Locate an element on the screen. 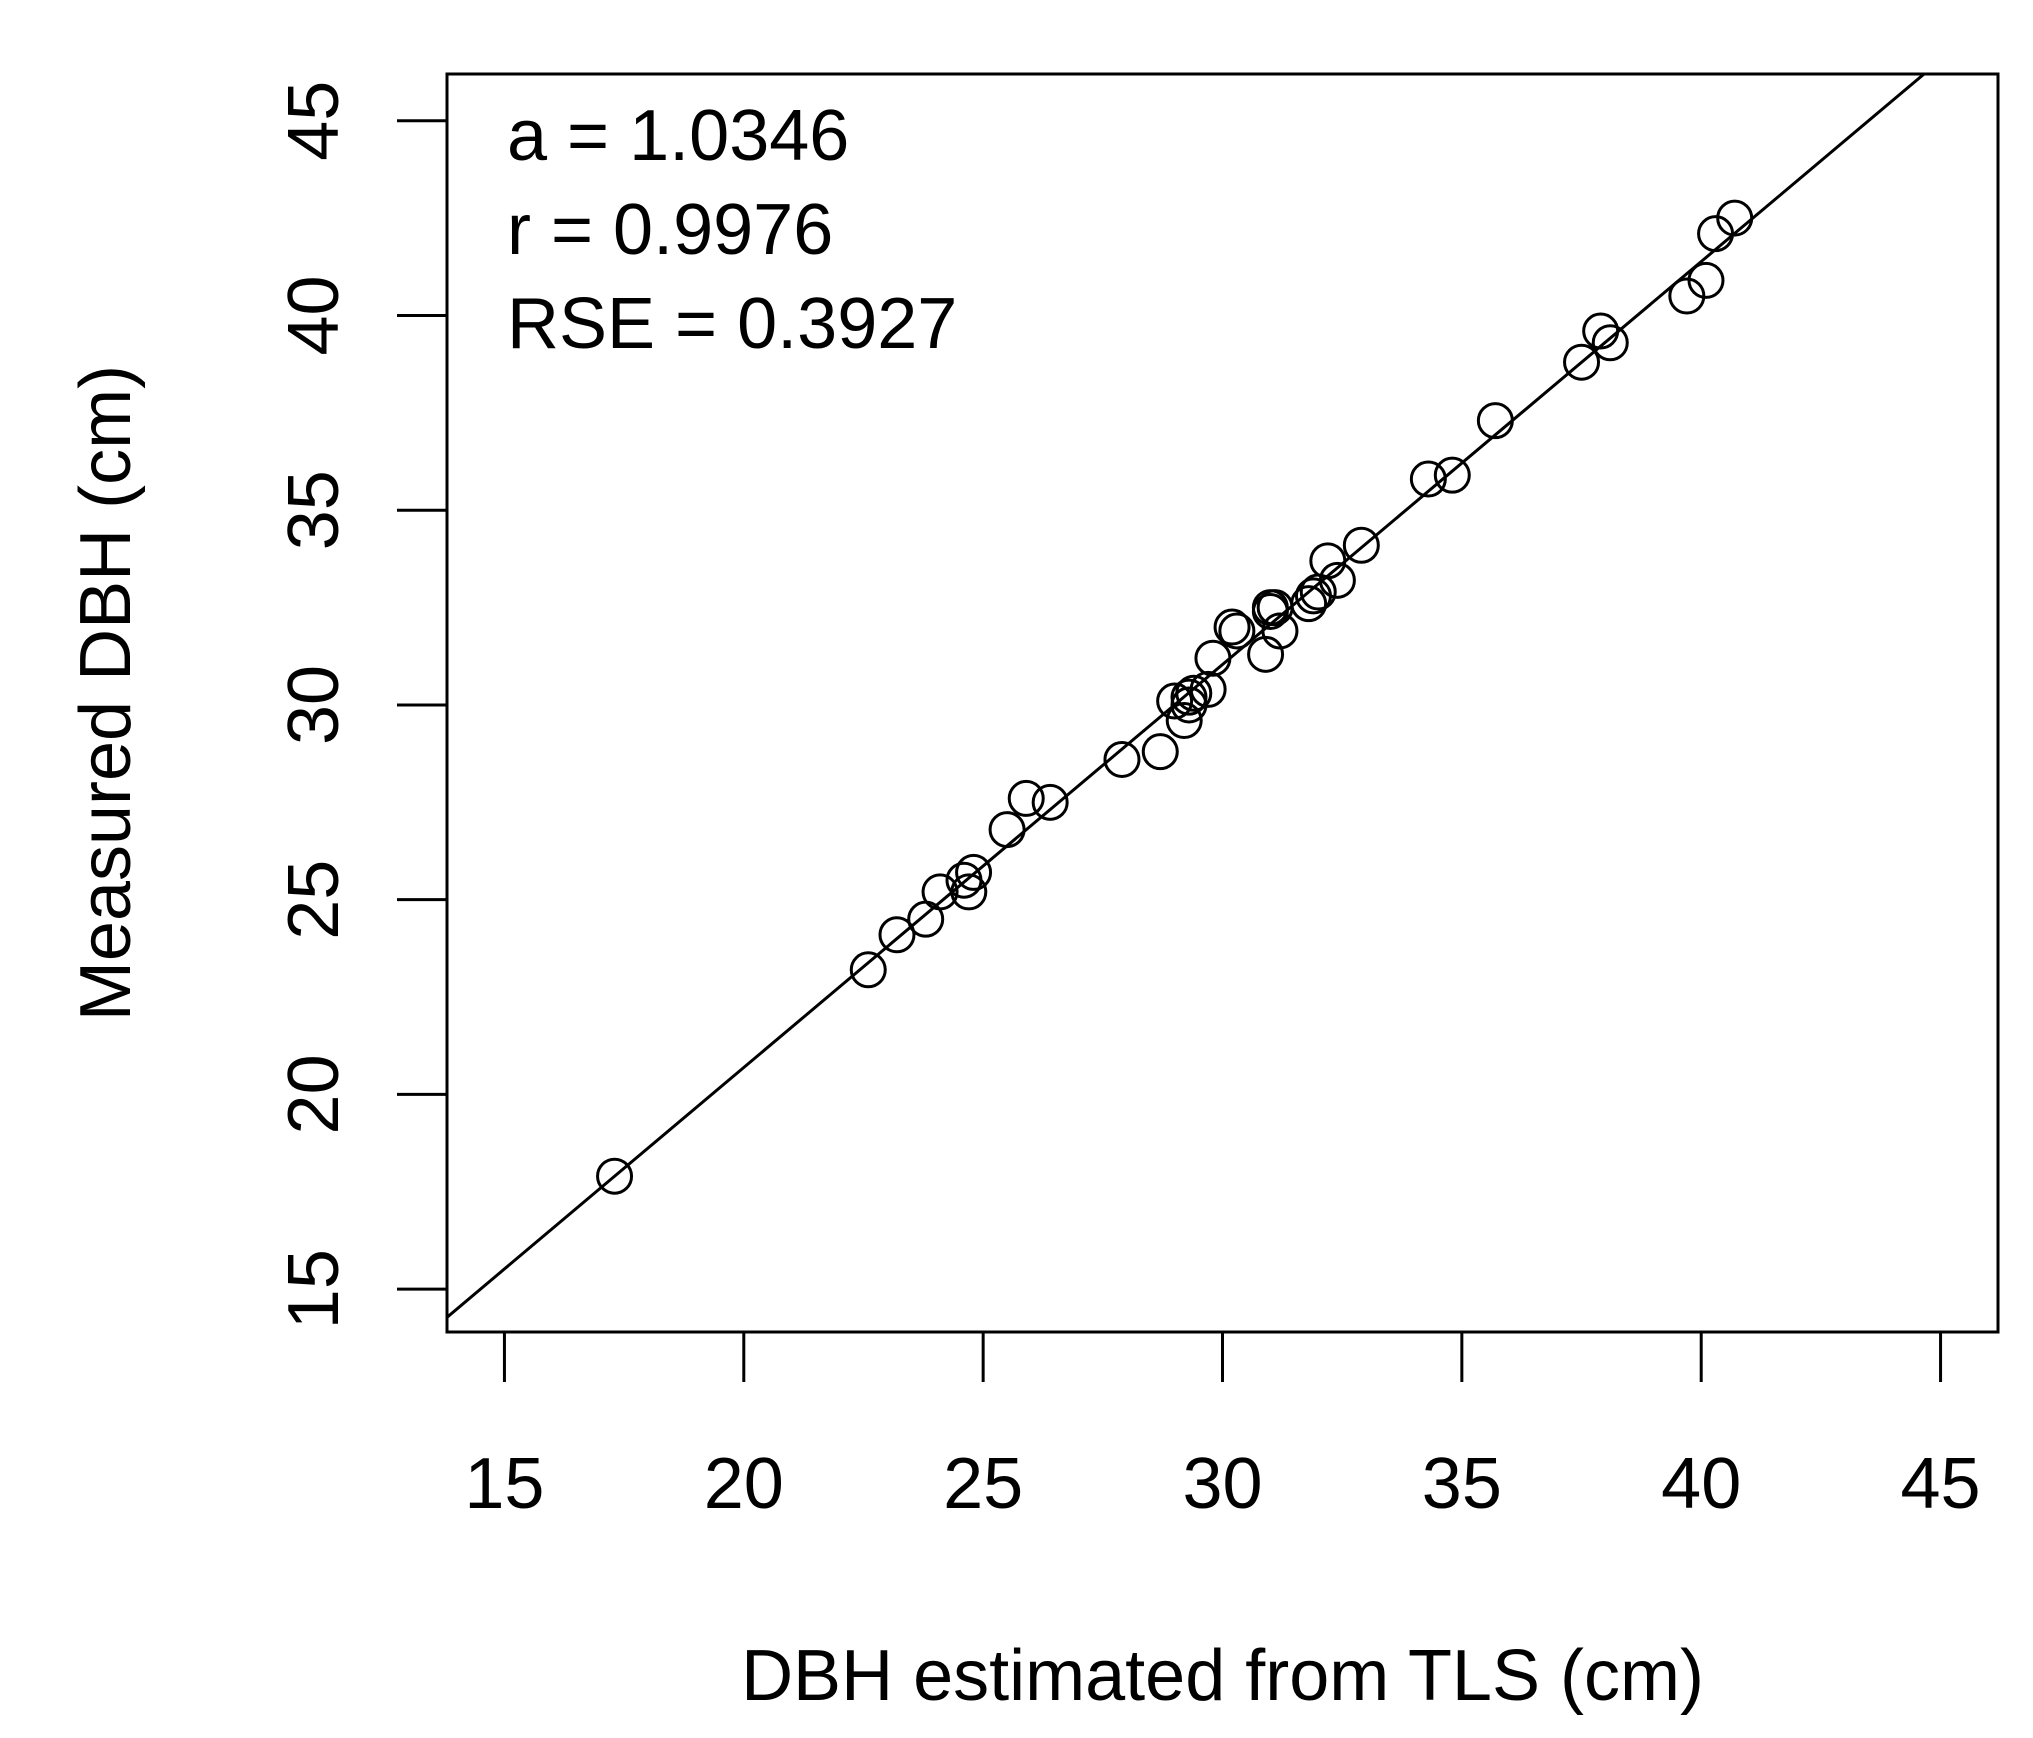  x-tick-label: 25 is located at coordinates (983, 1484).